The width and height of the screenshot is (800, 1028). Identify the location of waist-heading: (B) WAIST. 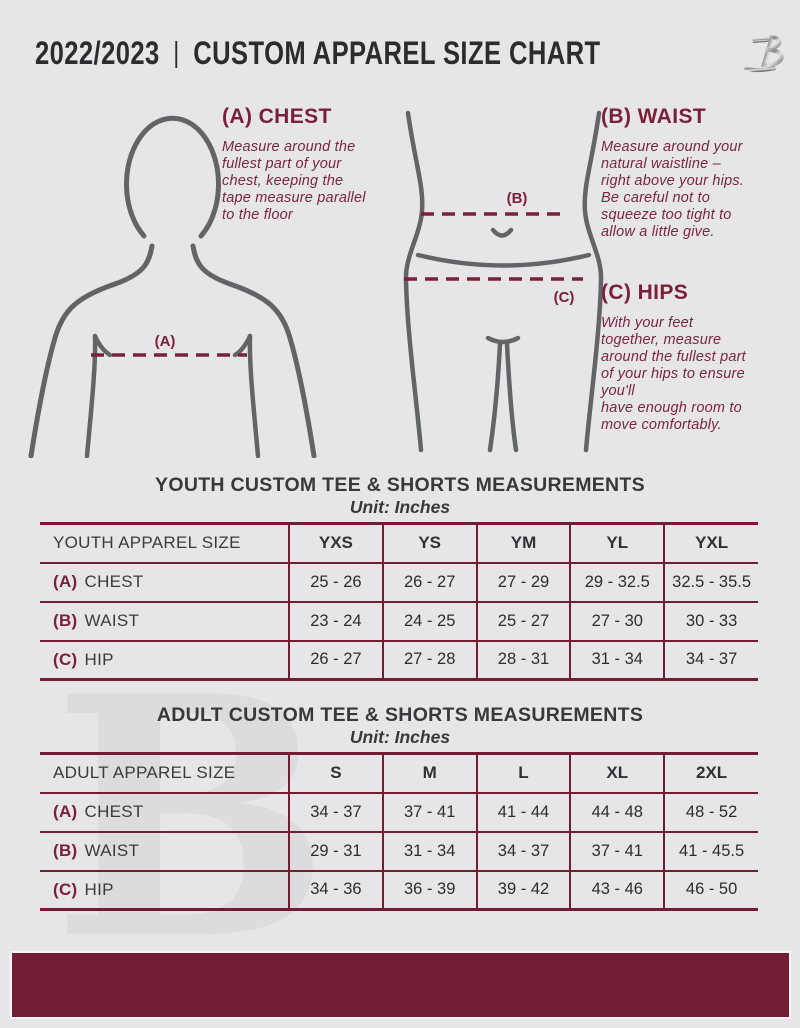
(654, 116).